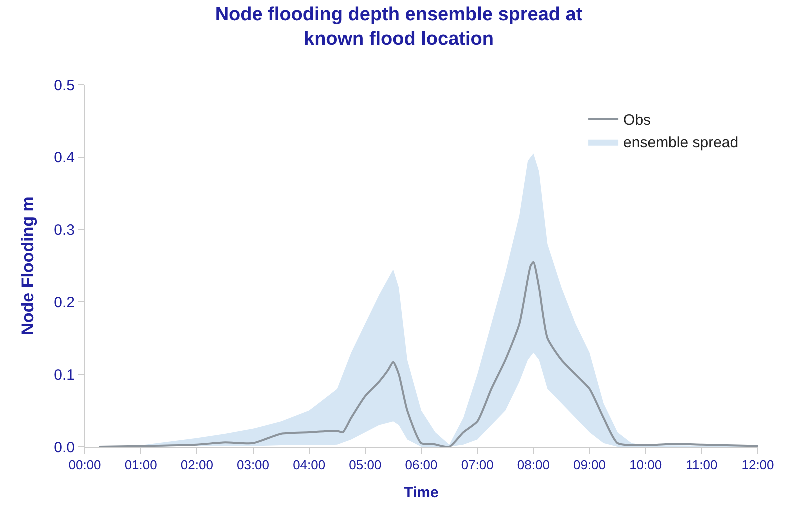 This screenshot has height=512, width=798. I want to click on y-tick-label: 0.2, so click(64, 303).